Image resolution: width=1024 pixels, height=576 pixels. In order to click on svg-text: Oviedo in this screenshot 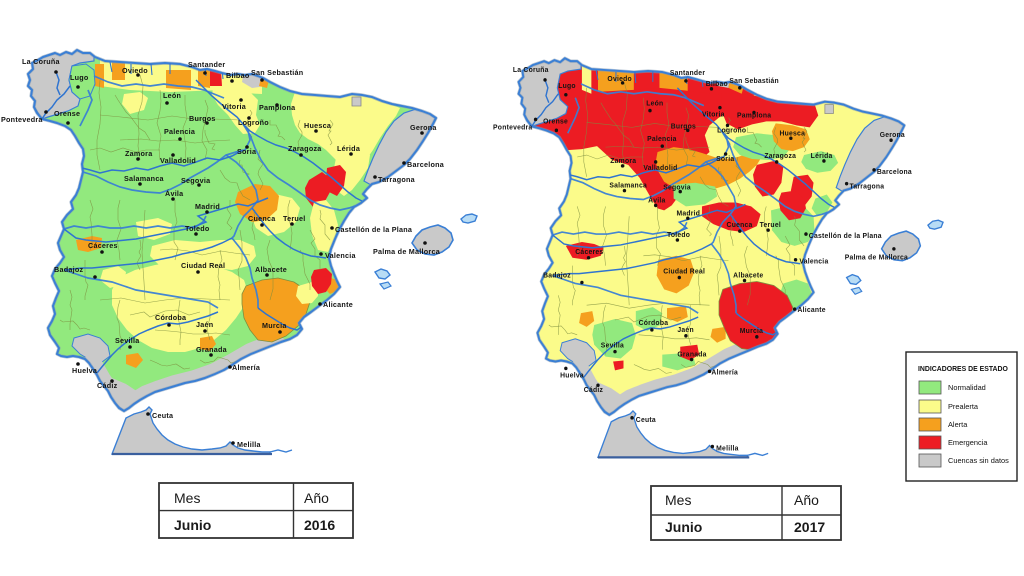, I will do `click(619, 79)`.